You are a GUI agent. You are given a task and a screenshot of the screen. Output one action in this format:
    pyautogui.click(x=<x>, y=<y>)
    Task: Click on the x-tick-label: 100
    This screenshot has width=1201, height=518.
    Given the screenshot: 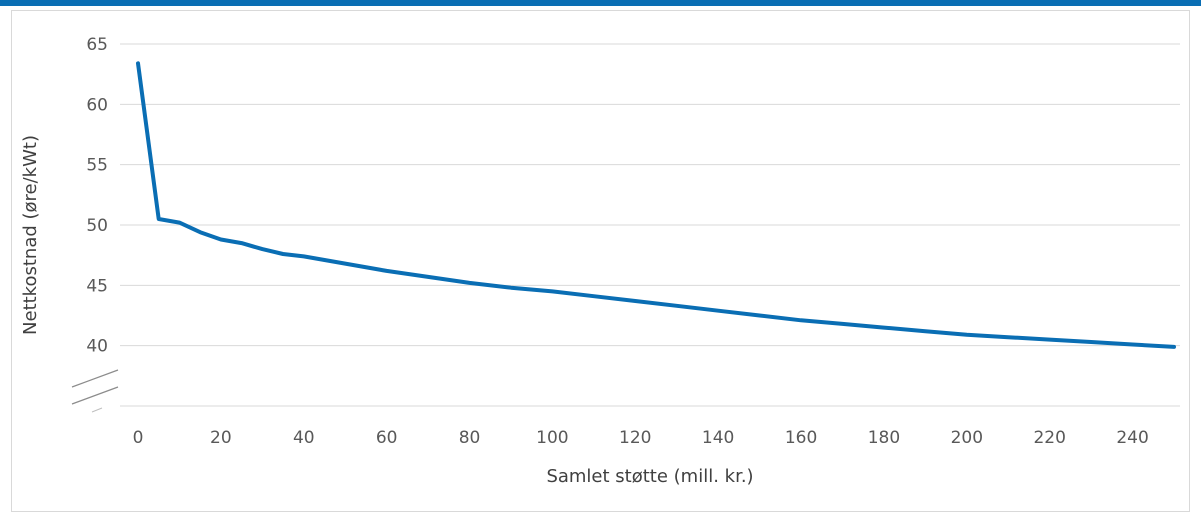 What is the action you would take?
    pyautogui.click(x=552, y=438)
    